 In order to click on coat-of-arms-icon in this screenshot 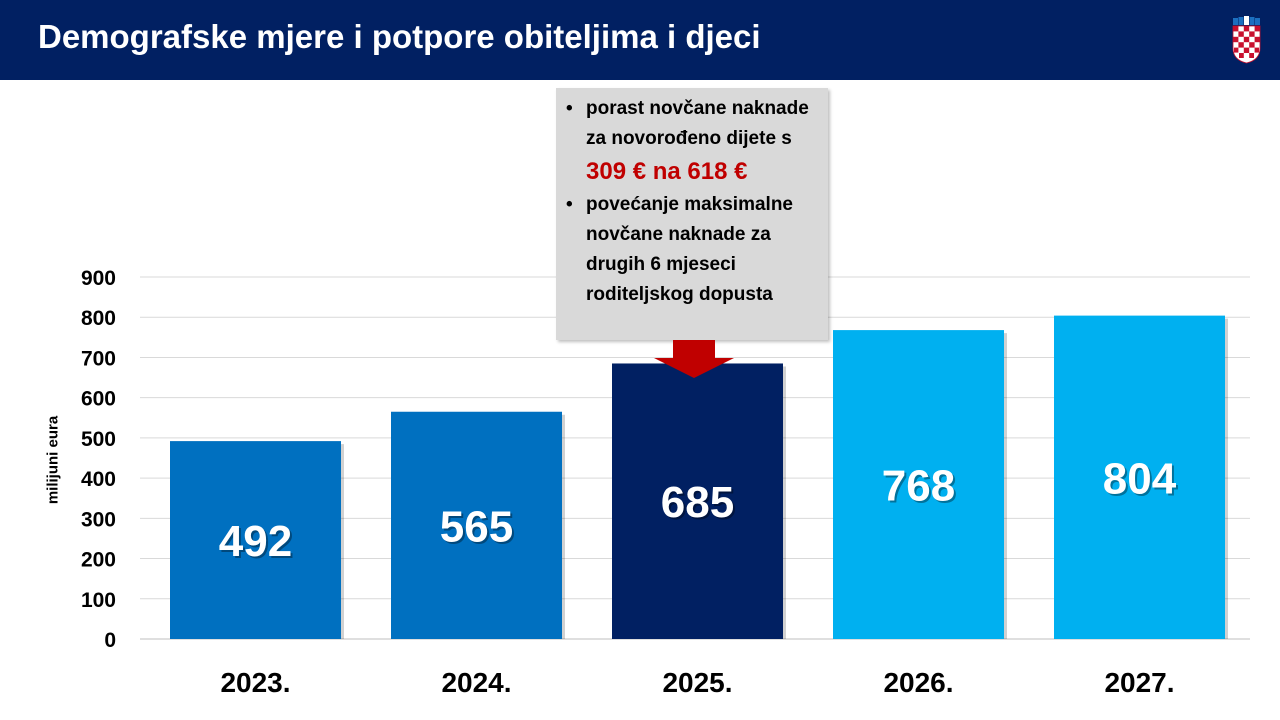, I will do `click(1246, 40)`.